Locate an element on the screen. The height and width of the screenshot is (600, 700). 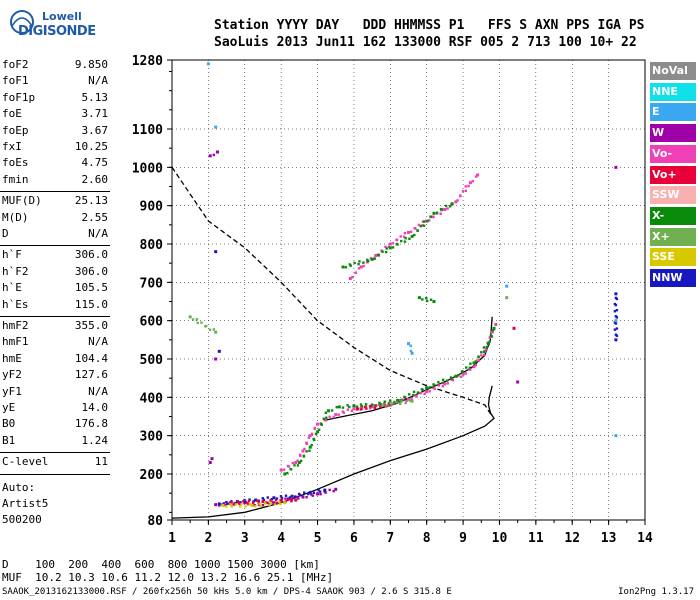
param-separator is located at coordinates (55, 474).